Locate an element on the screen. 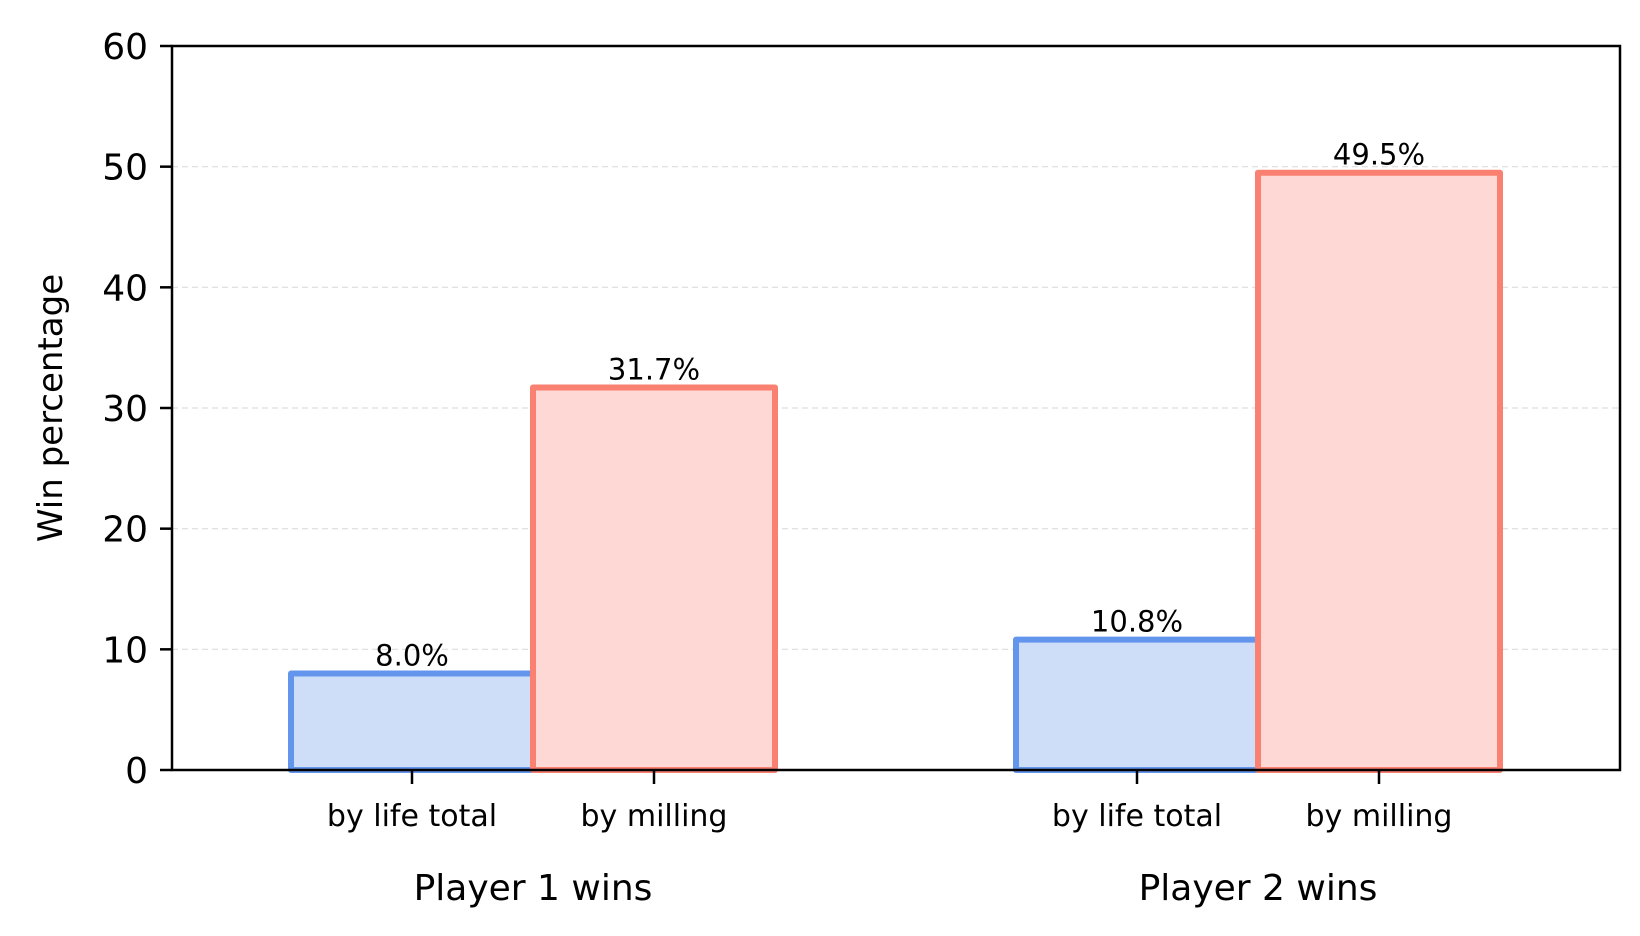 This screenshot has width=1640, height=936. y-tick-label: 20 is located at coordinates (125, 530).